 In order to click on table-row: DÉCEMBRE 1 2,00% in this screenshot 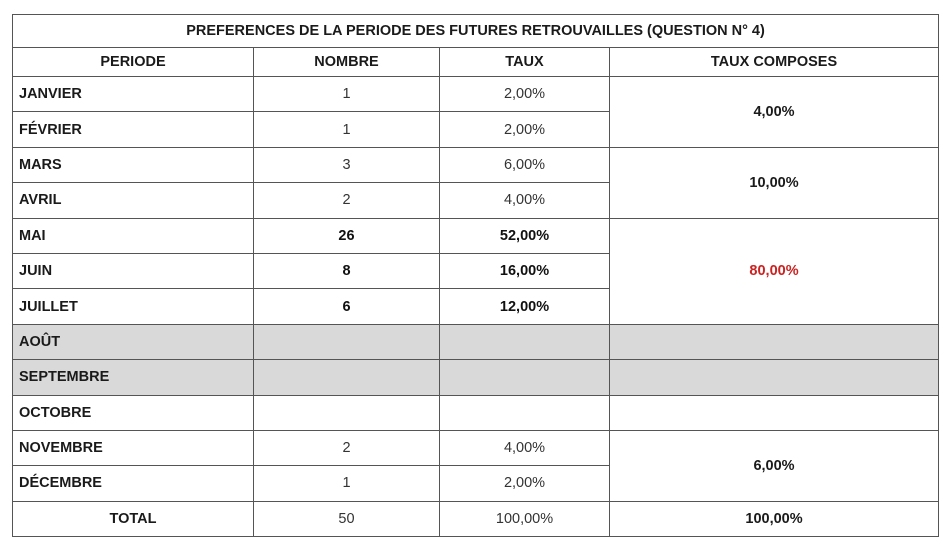, I will do `click(475, 483)`.